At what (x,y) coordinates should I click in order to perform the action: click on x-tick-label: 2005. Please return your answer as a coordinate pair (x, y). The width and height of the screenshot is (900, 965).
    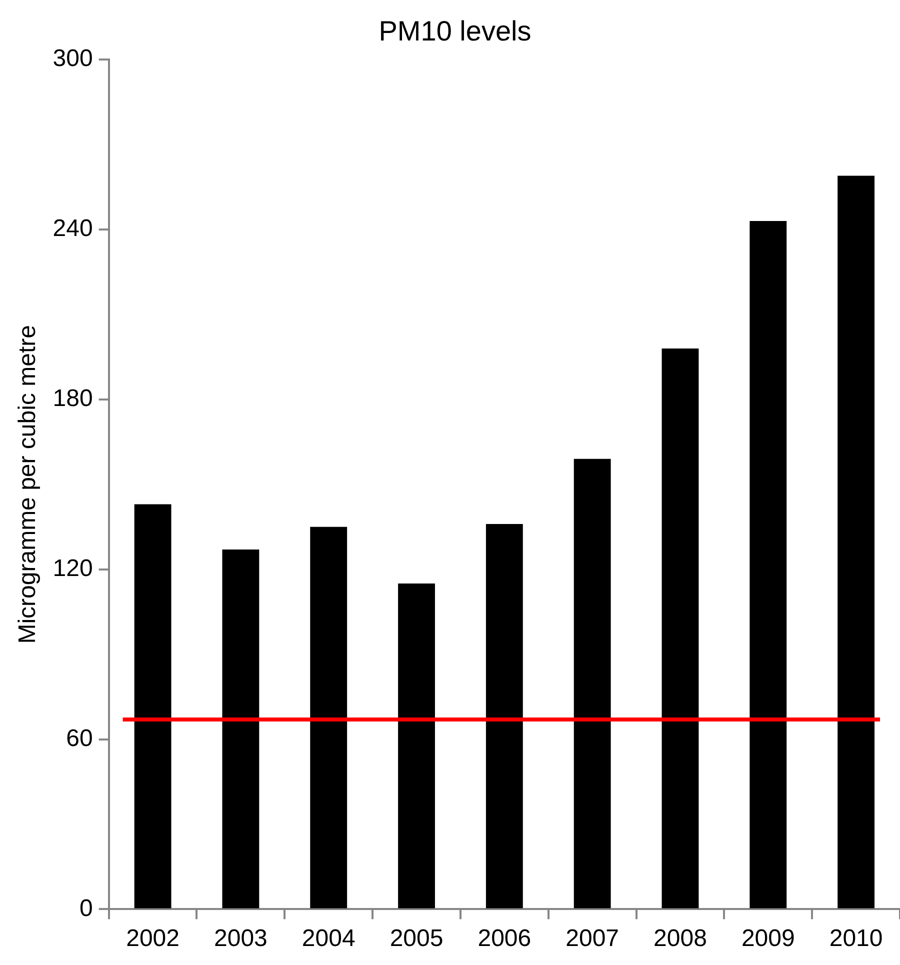
    Looking at the image, I should click on (417, 938).